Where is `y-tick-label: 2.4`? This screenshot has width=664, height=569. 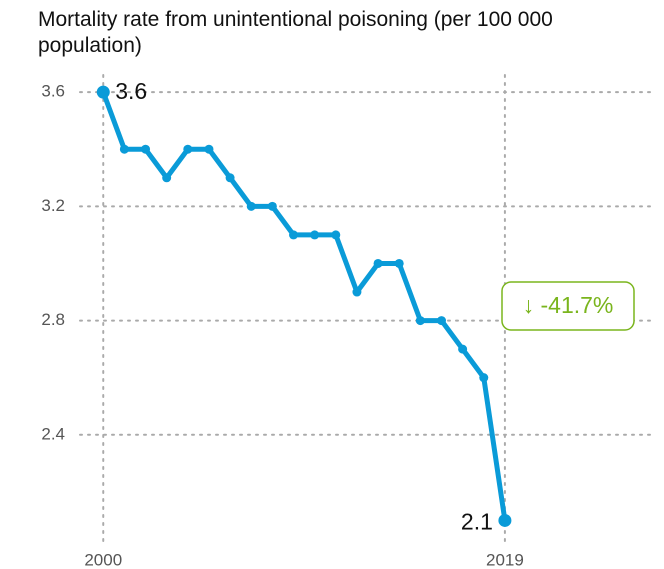 y-tick-label: 2.4 is located at coordinates (53, 433).